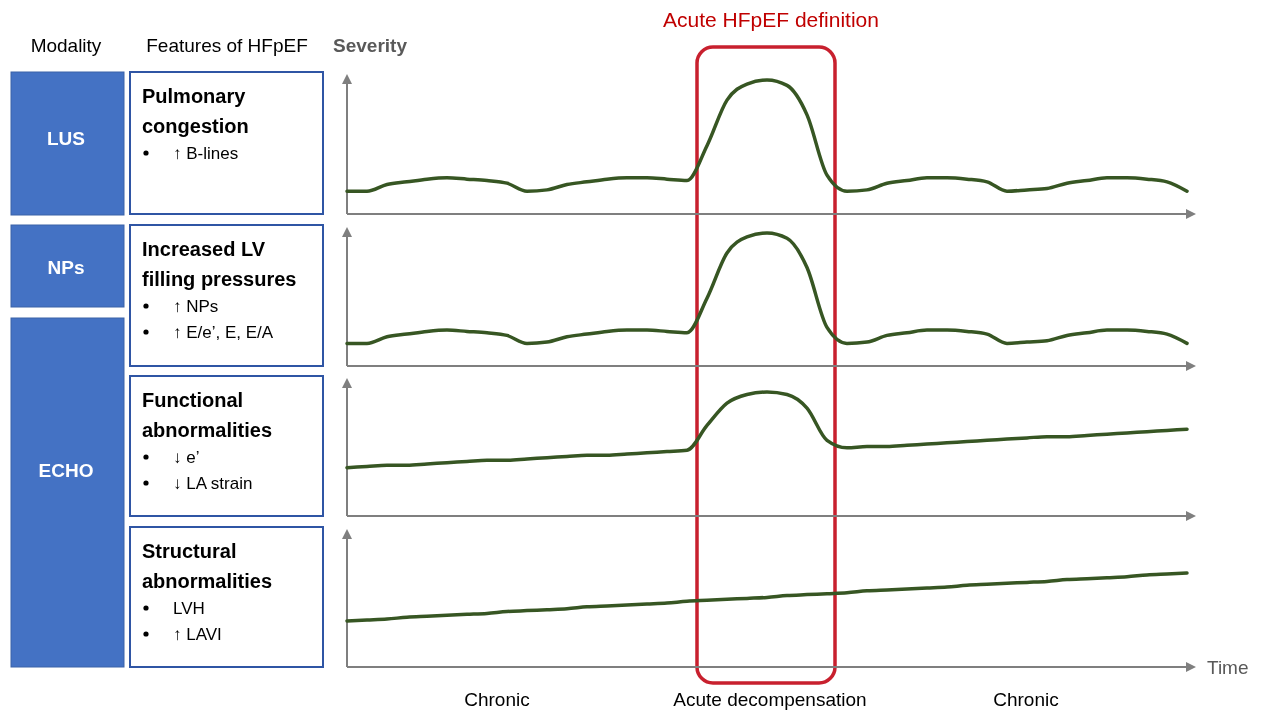 The image size is (1264, 714). What do you see at coordinates (771, 19) in the screenshot?
I see `text: Acute HFpEF definition` at bounding box center [771, 19].